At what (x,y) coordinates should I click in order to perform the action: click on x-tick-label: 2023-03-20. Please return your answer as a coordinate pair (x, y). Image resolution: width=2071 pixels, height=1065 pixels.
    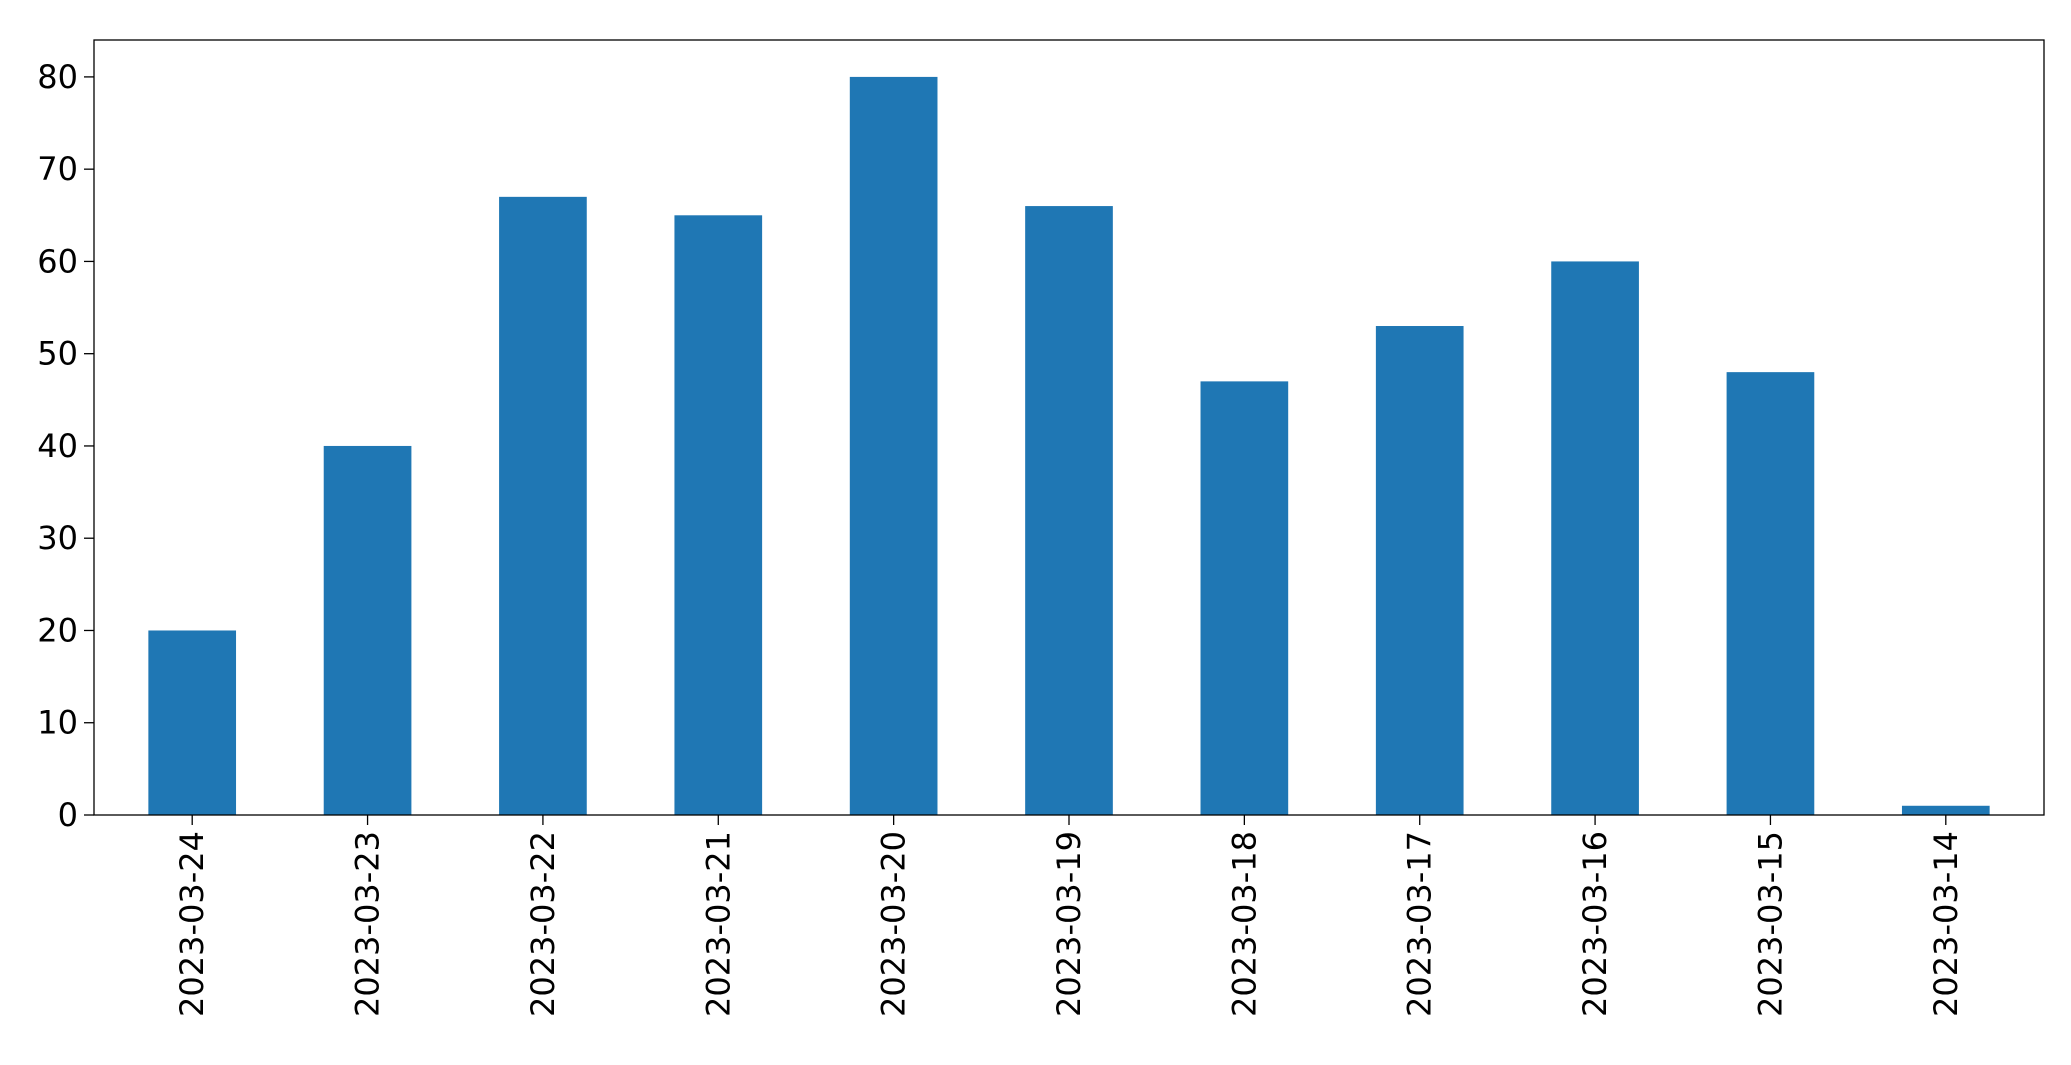
    Looking at the image, I should click on (894, 924).